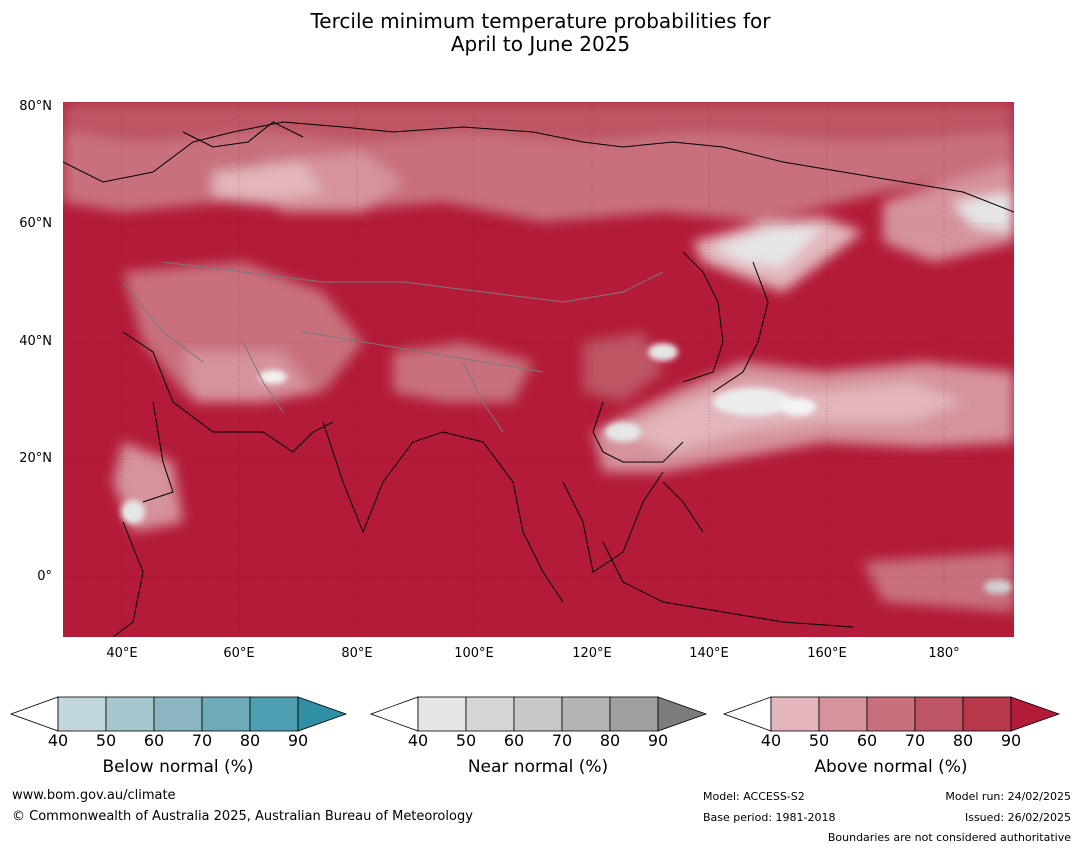 The height and width of the screenshot is (850, 1081). What do you see at coordinates (769, 817) in the screenshot?
I see `footer-base-period: Base period: 1981-2018` at bounding box center [769, 817].